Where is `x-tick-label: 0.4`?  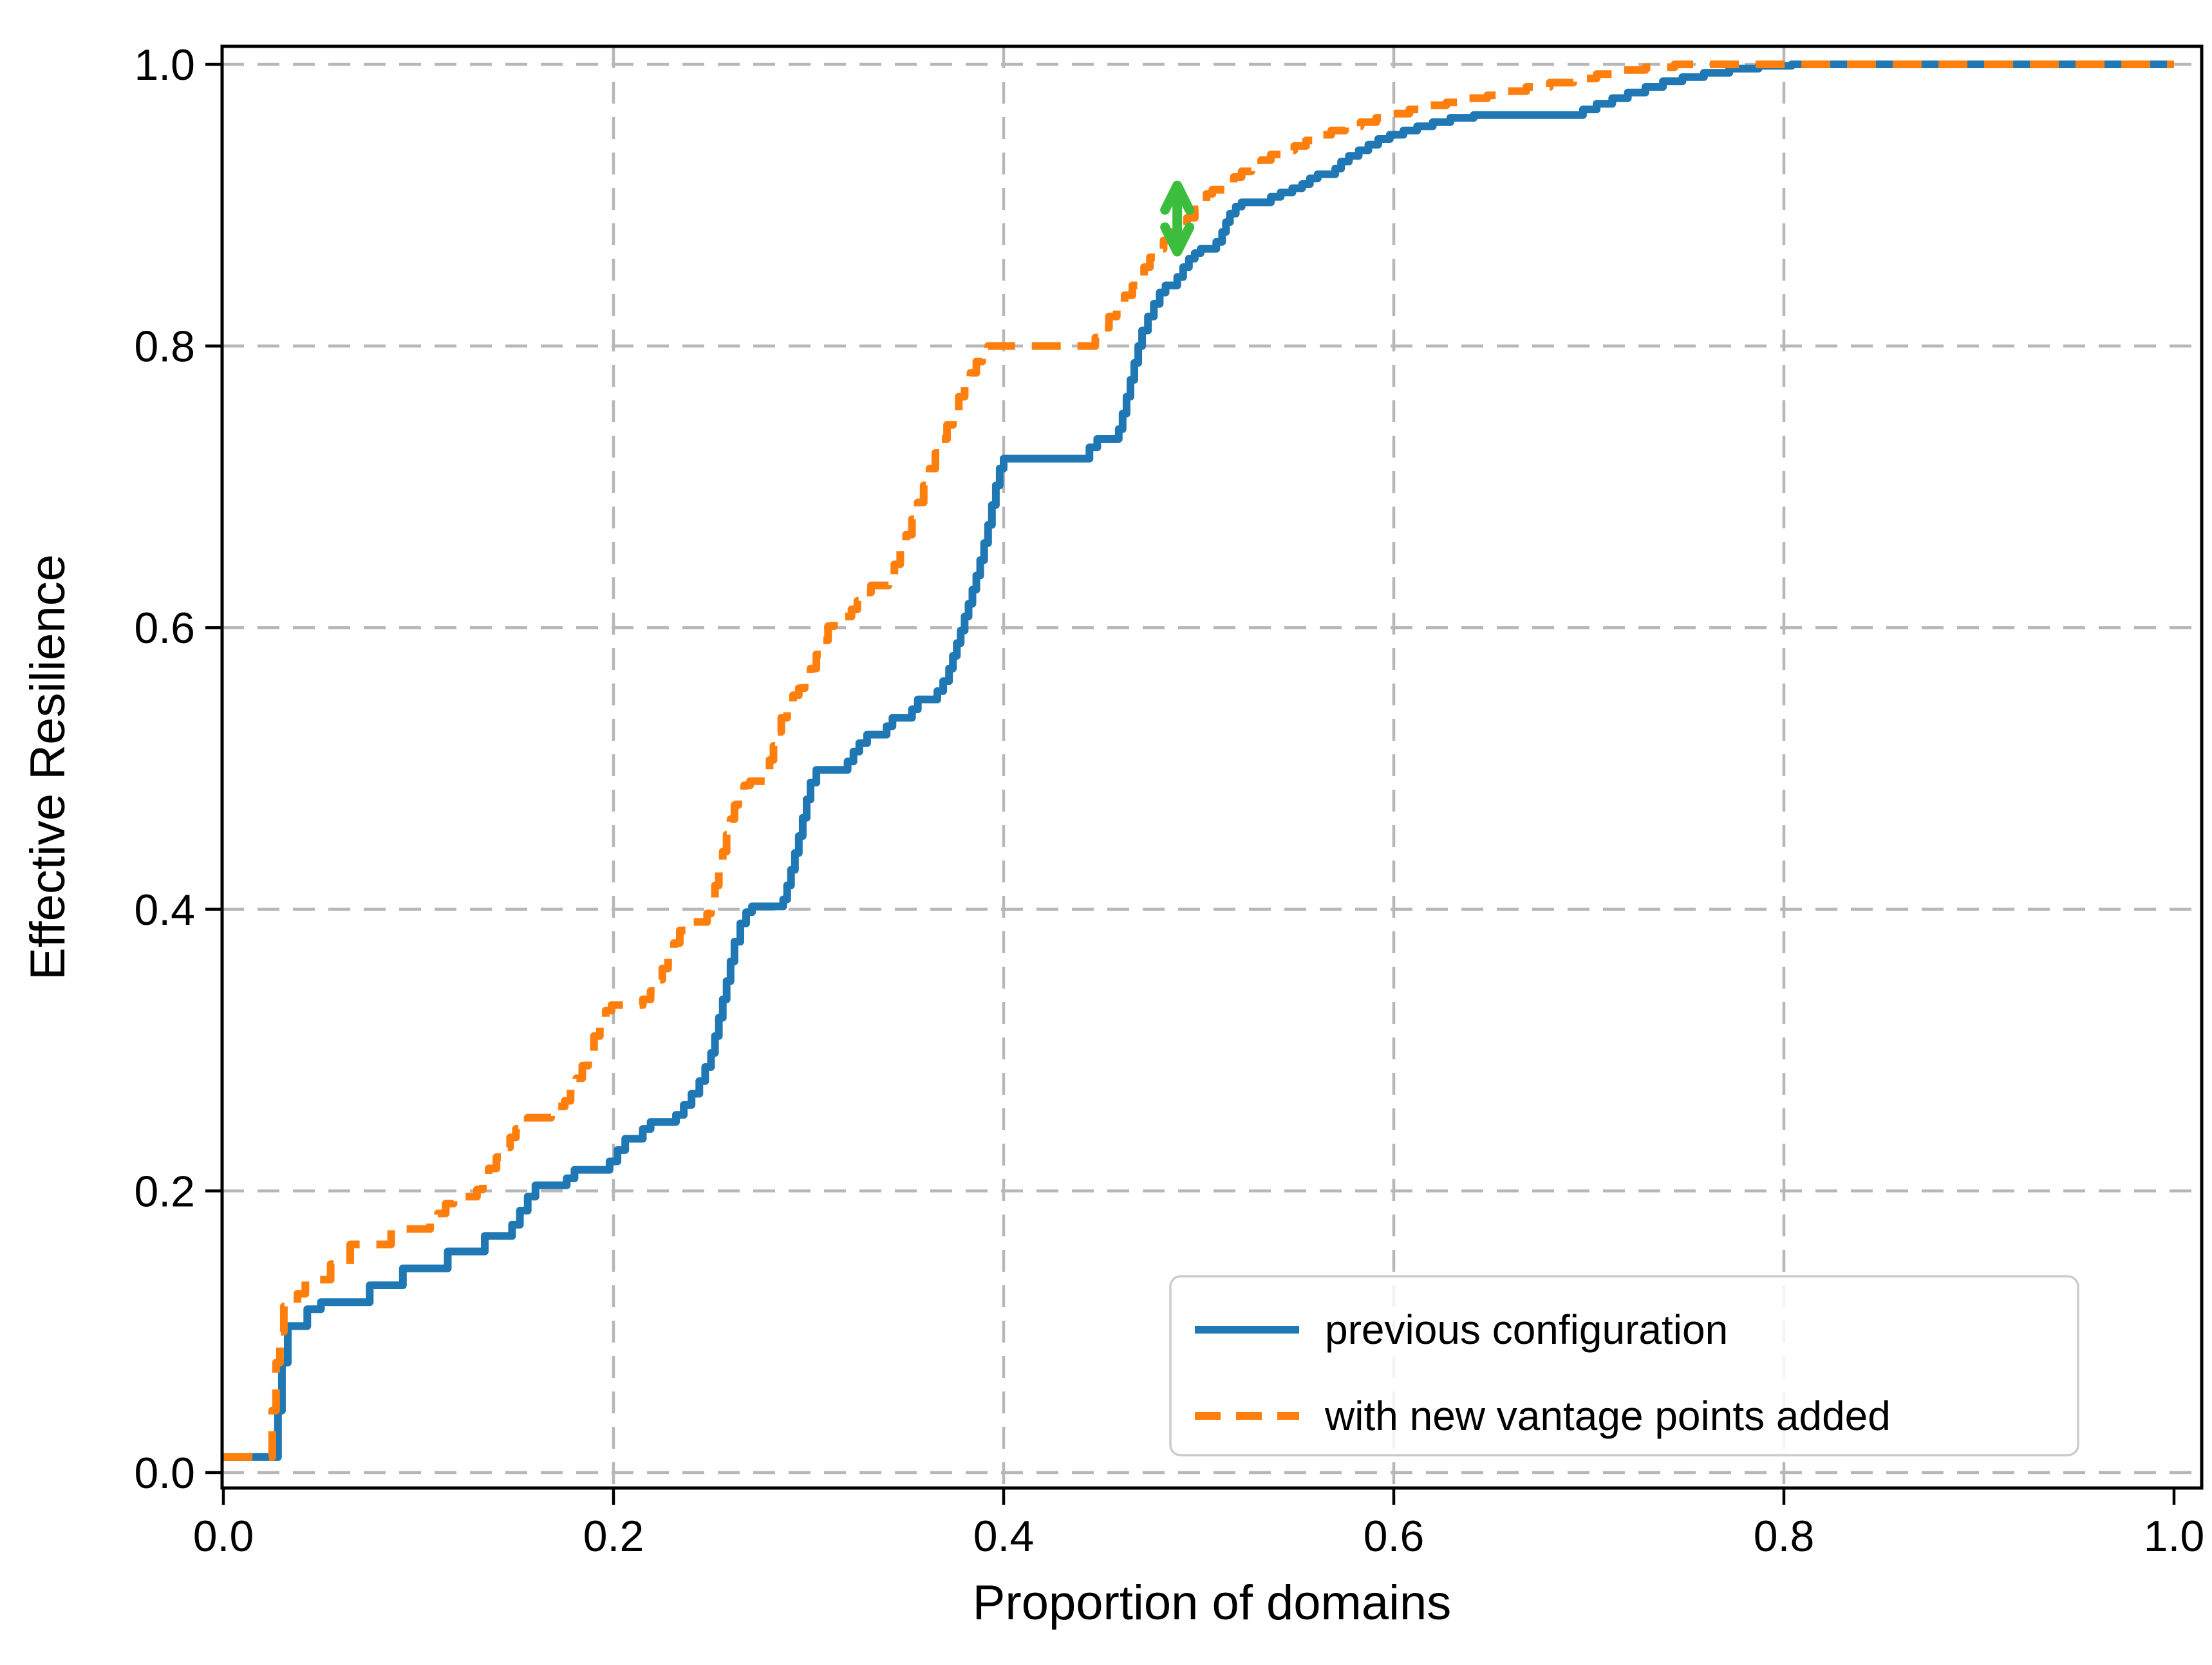
x-tick-label: 0.4 is located at coordinates (1004, 1537).